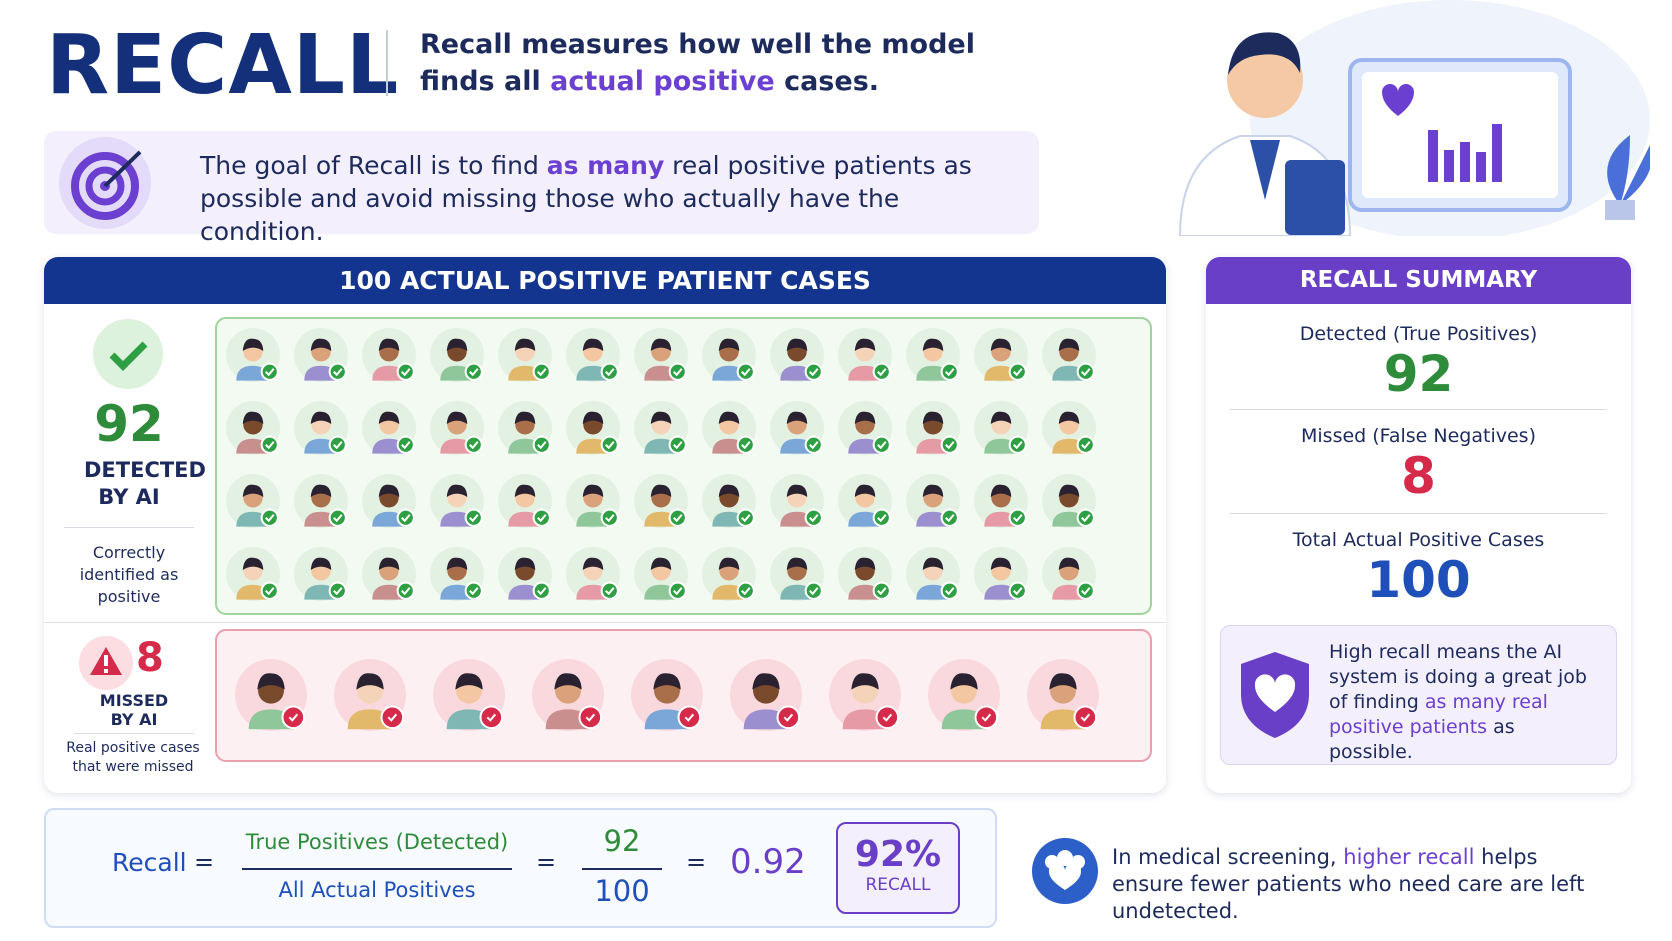 The width and height of the screenshot is (1672, 941). What do you see at coordinates (105, 183) in the screenshot?
I see `target-icon` at bounding box center [105, 183].